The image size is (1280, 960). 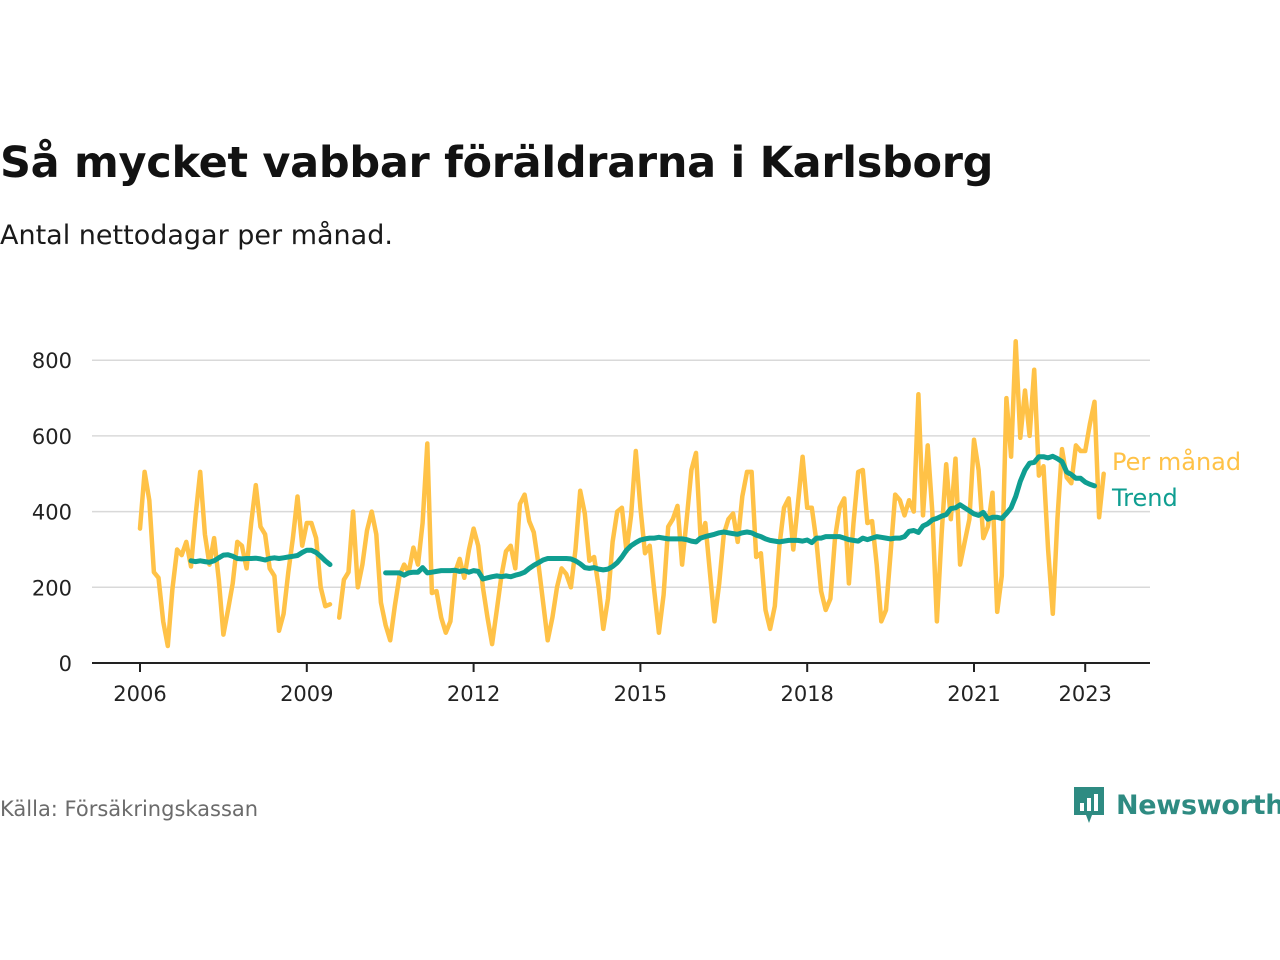 I want to click on y-tick-label: 800, so click(x=52, y=361).